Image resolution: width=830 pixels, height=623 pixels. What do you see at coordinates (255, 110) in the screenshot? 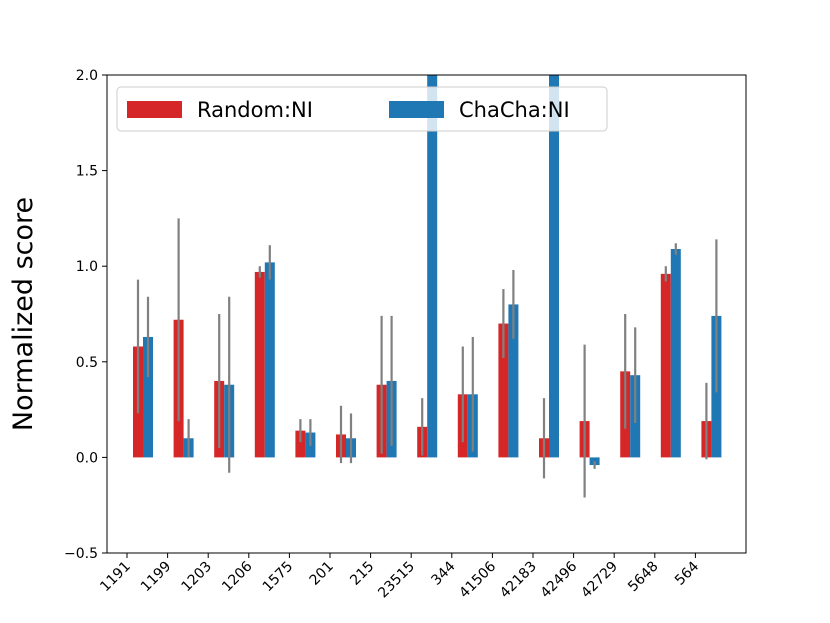
I see `legend-label: Random:NI` at bounding box center [255, 110].